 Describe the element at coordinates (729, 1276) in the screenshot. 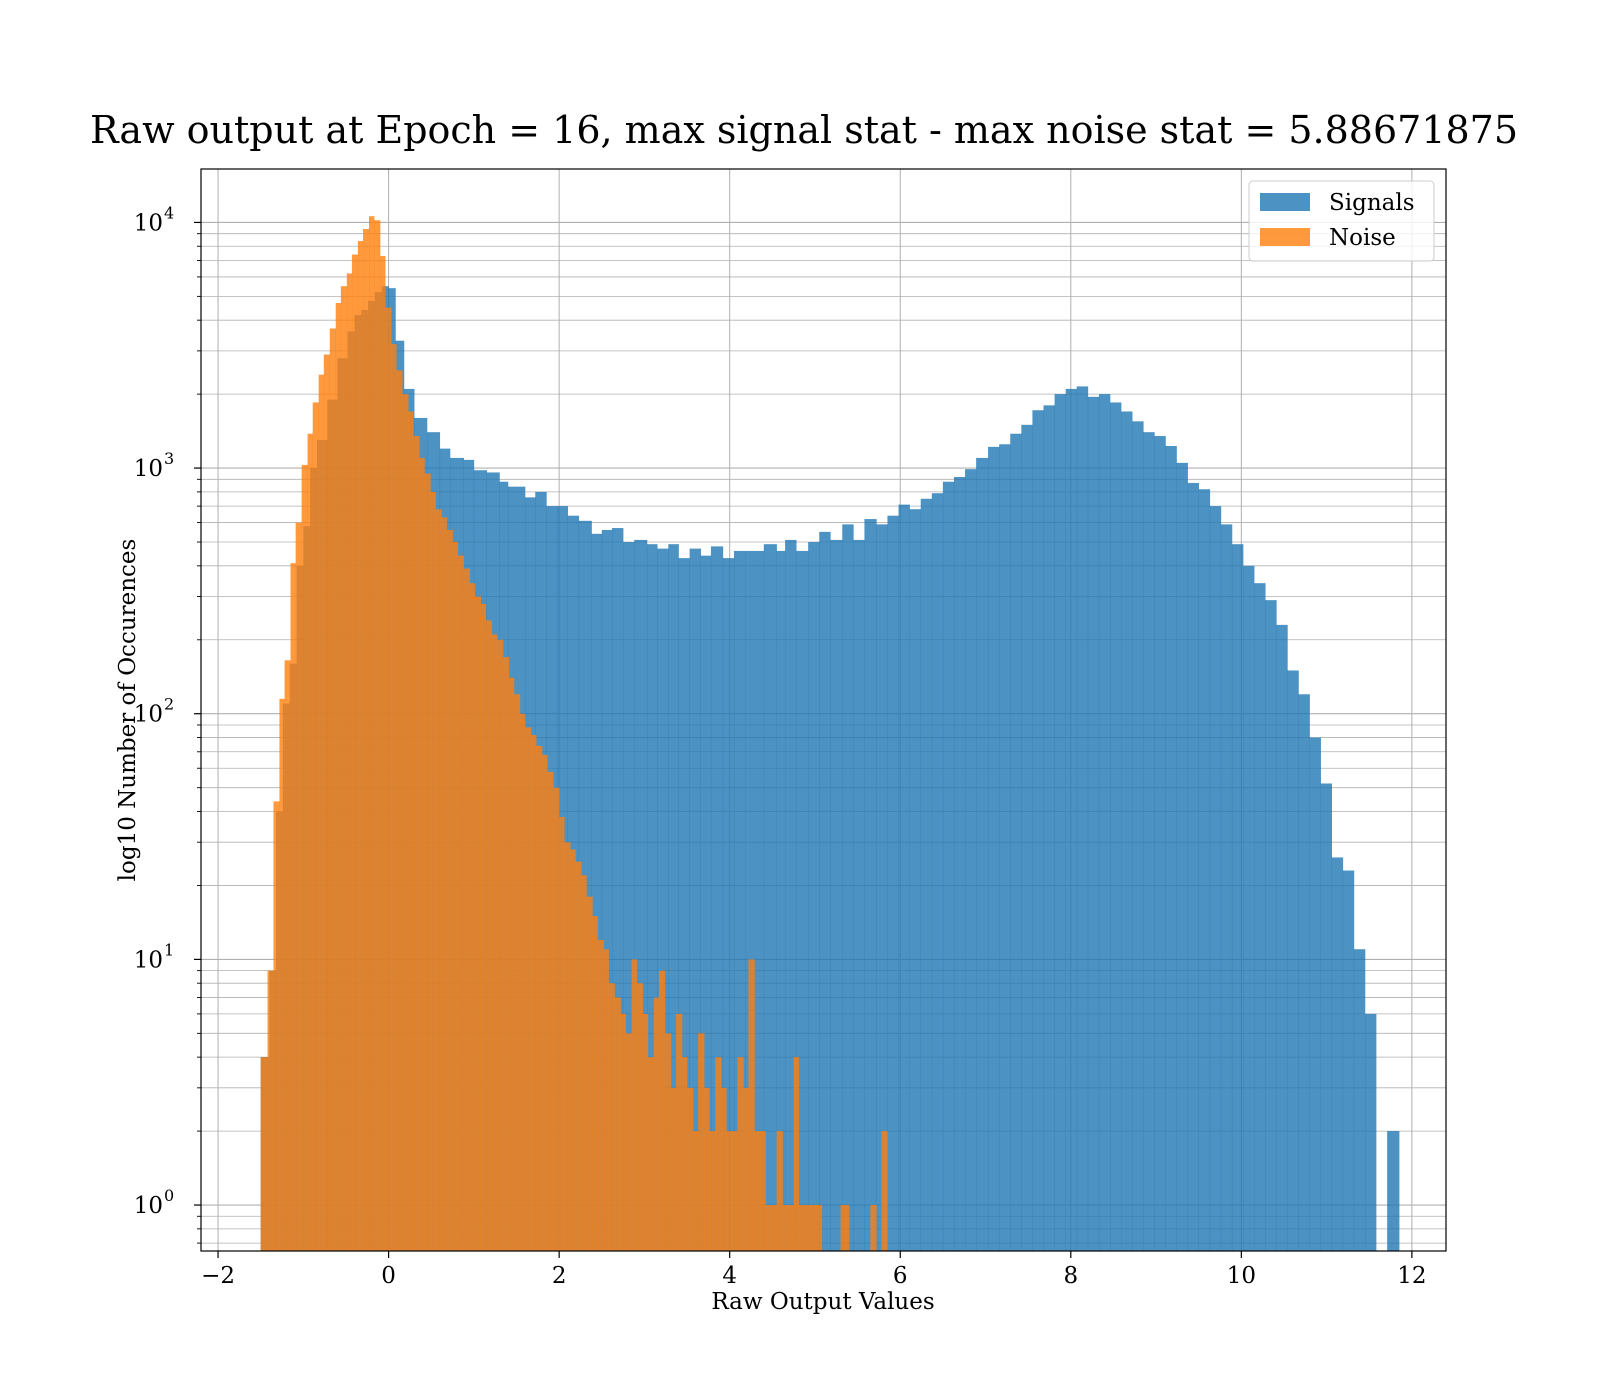

I see `x-tick-label: 4` at that location.